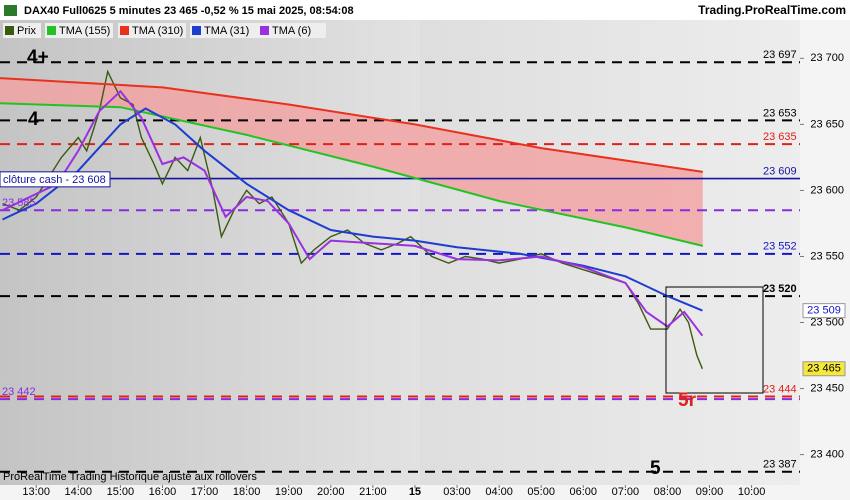 The image size is (850, 500). I want to click on x-tick-label: 07:00, so click(626, 492).